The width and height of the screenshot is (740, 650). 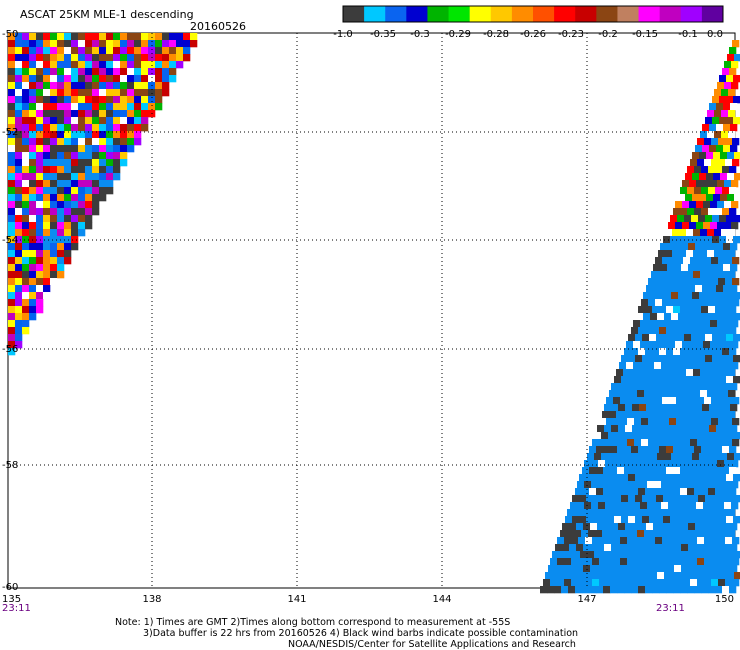 I want to click on colorbar-swatch, so click(x=417, y=14).